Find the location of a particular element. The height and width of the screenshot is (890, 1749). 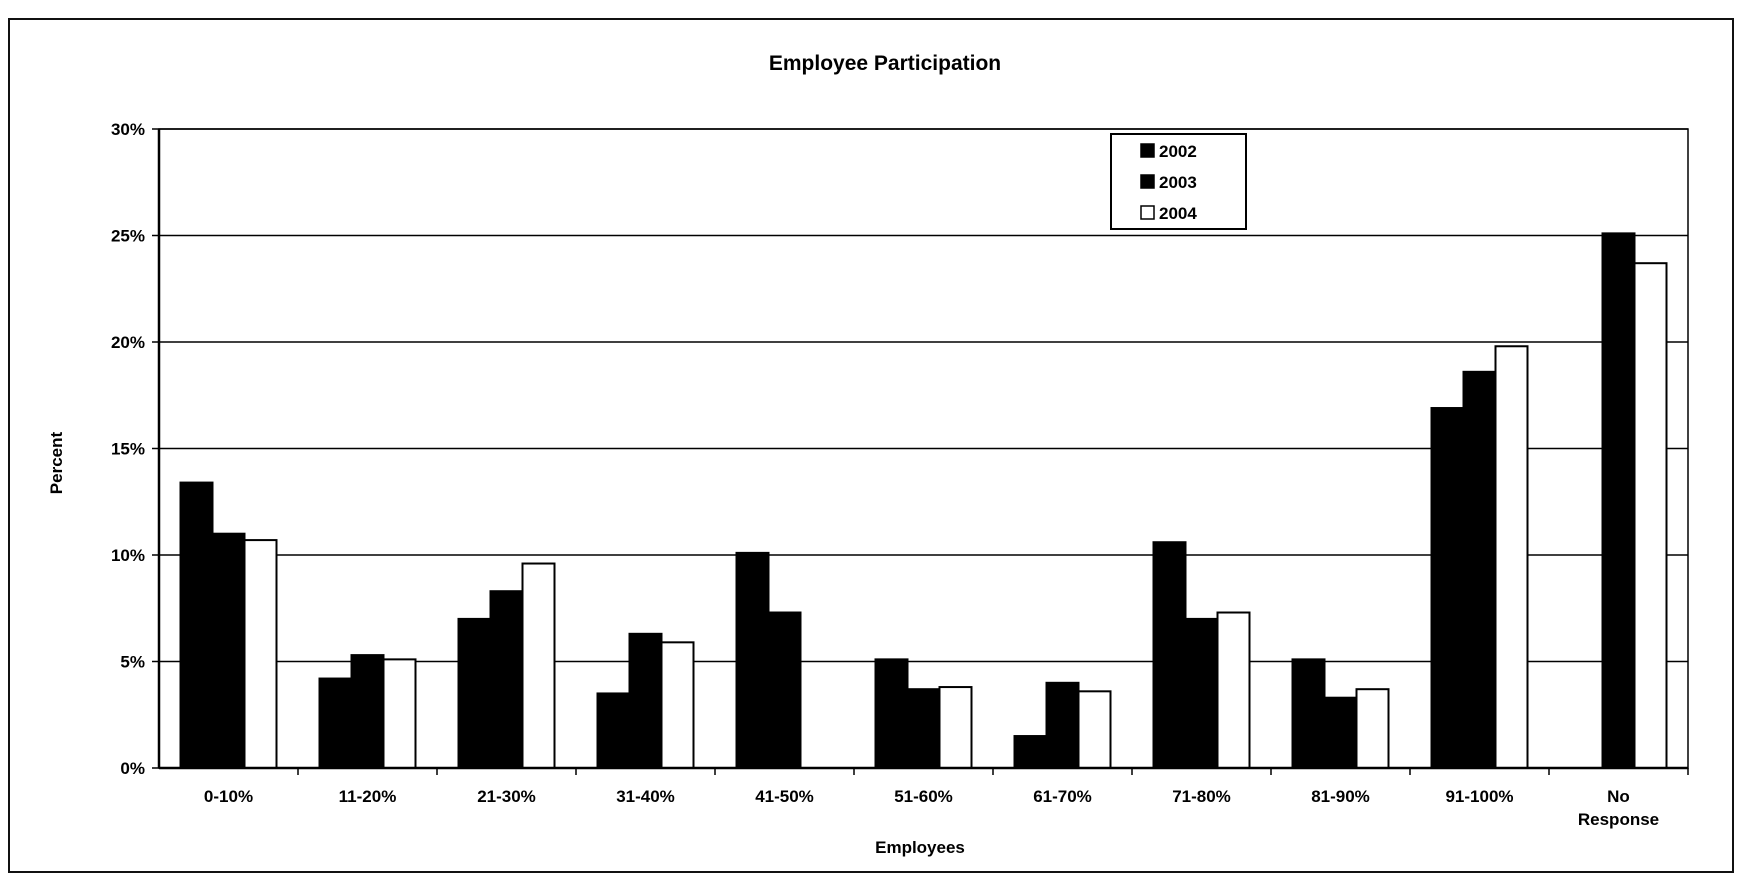

legend-box is located at coordinates (1178, 181).